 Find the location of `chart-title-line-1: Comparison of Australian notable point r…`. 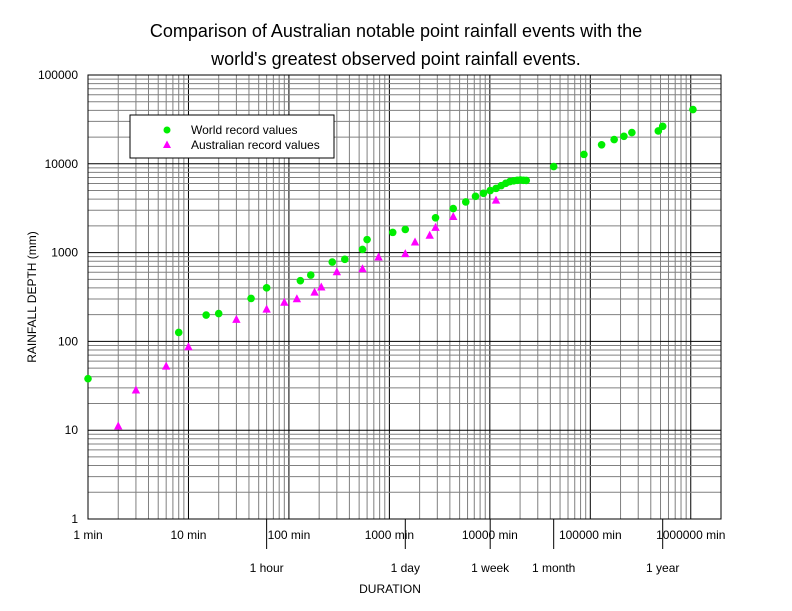

chart-title-line-1: Comparison of Australian notable point r… is located at coordinates (396, 31).